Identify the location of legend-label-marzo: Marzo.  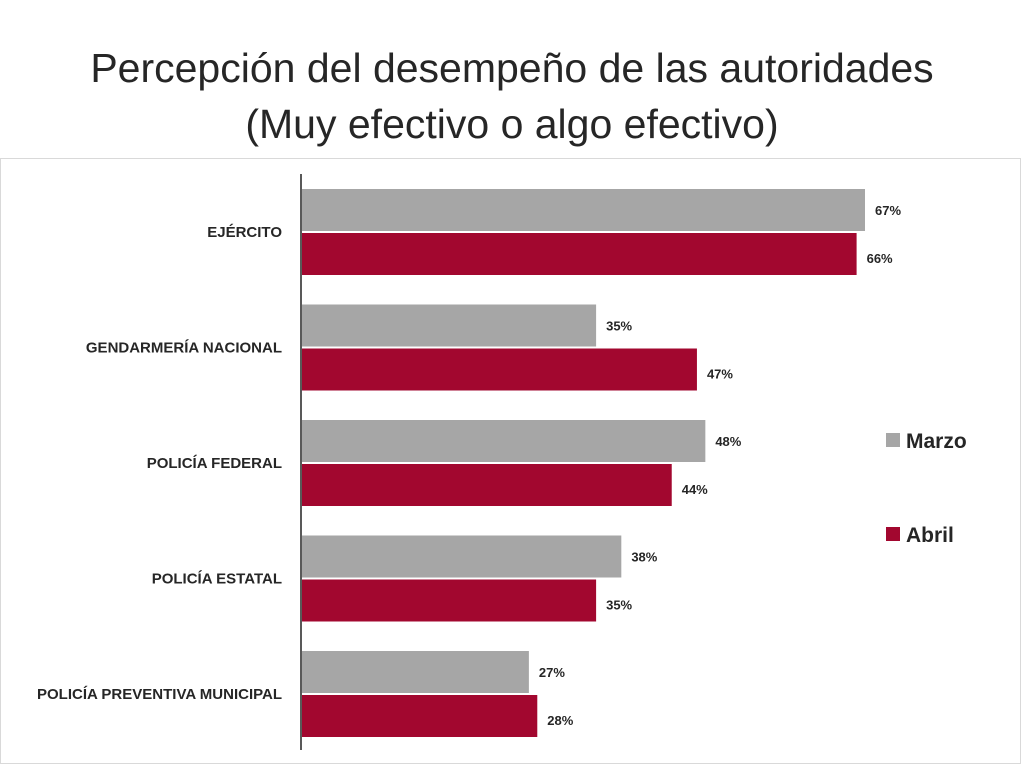
(936, 441).